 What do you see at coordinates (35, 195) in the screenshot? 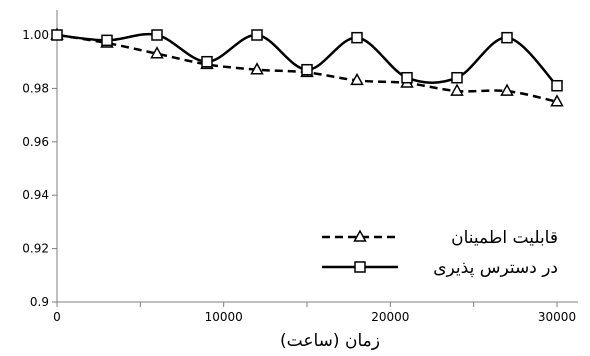
I see `y-tick-label: 0.94` at bounding box center [35, 195].